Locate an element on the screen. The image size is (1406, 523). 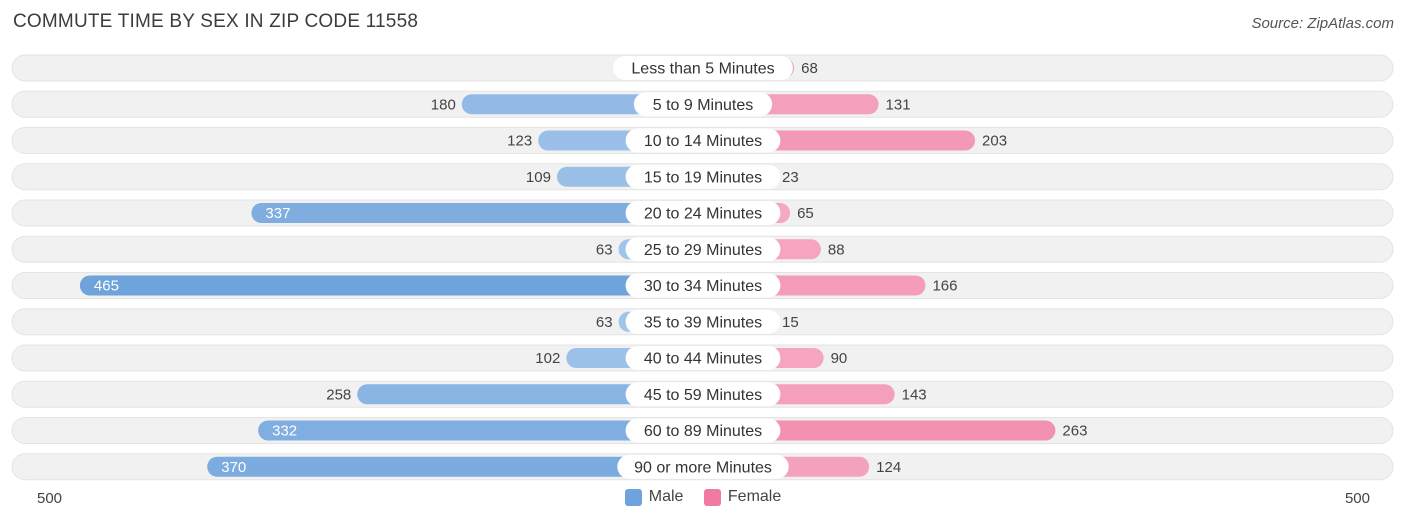
female-value-label: 88 is located at coordinates (836, 249).